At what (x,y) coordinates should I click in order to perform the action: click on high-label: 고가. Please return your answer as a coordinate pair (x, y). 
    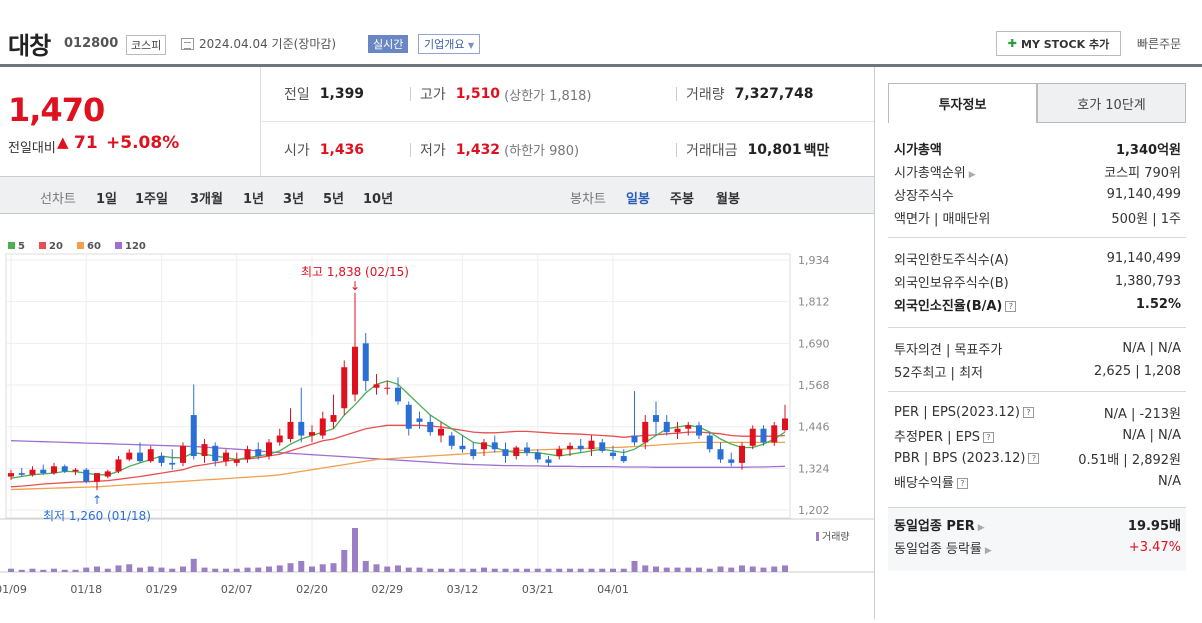
    Looking at the image, I should click on (433, 95).